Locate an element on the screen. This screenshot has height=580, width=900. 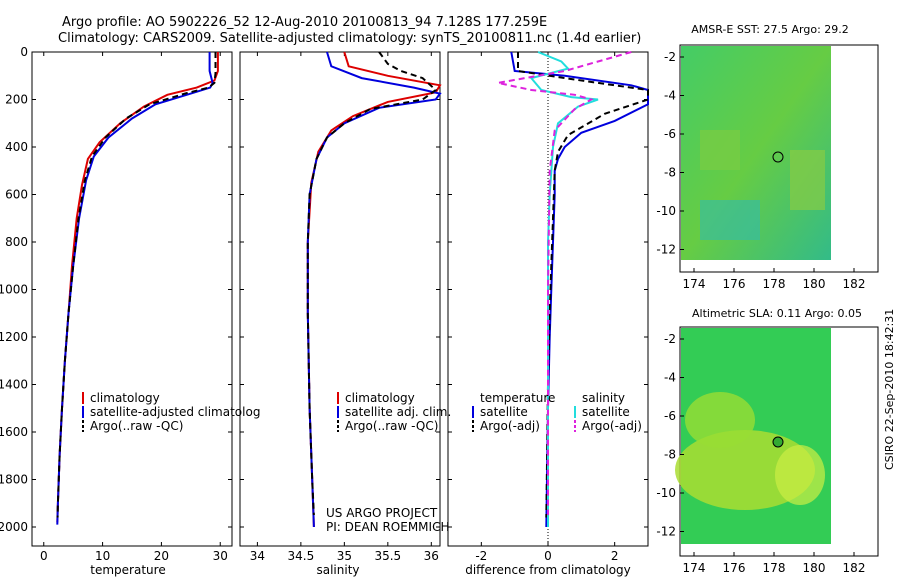
x-tick-label: -2 is located at coordinates (481, 556).